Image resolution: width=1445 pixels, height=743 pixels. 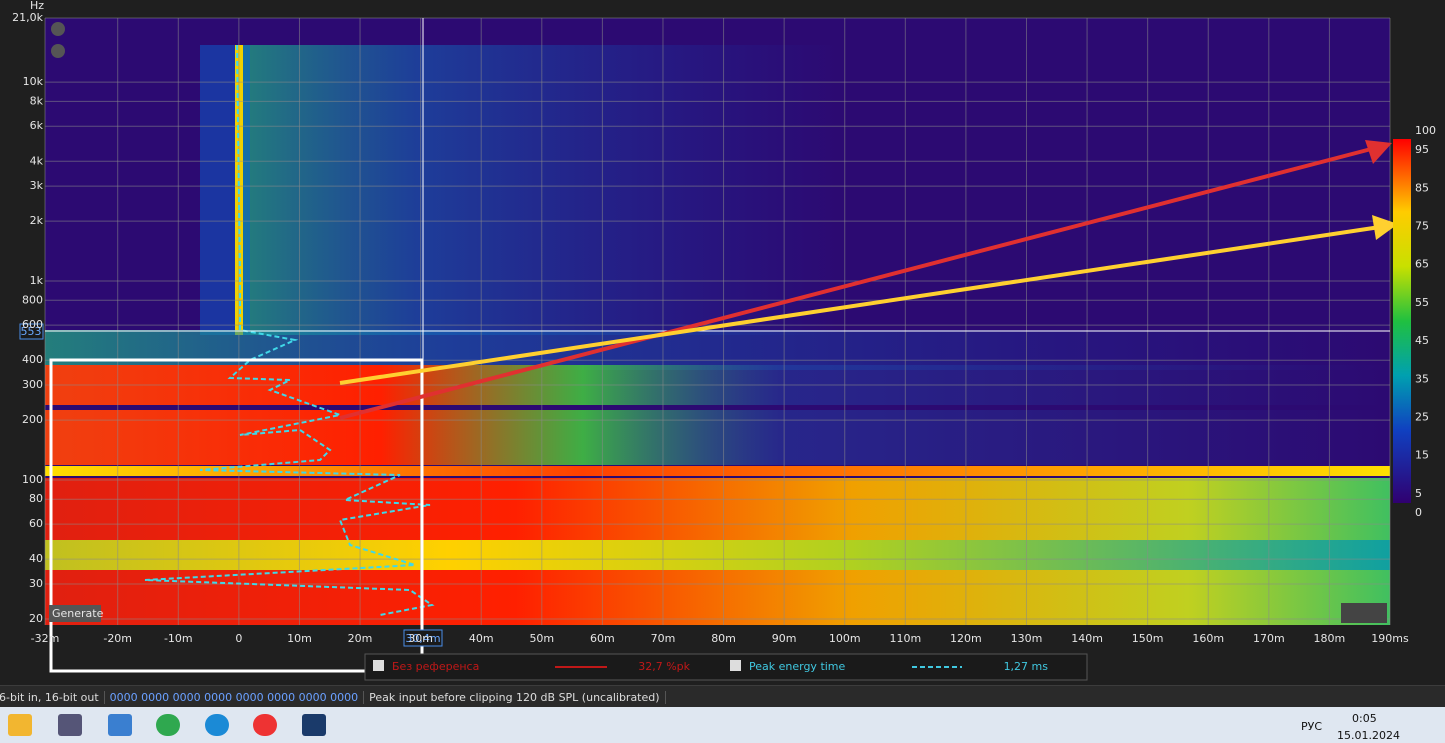 I want to click on y-tick-label: 300, so click(x=32, y=384).